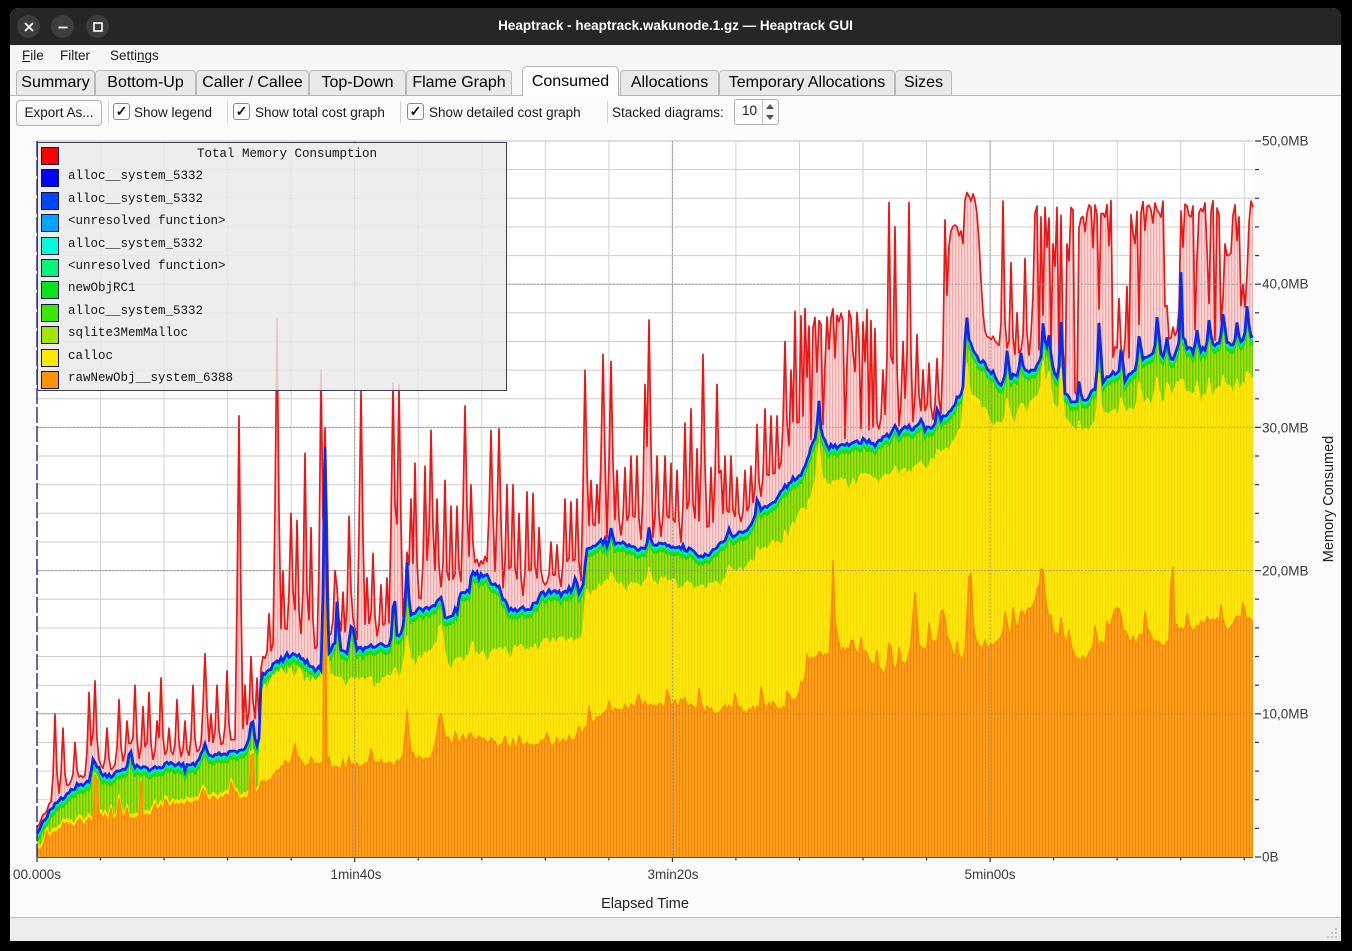 This screenshot has height=951, width=1352. What do you see at coordinates (1285, 142) in the screenshot?
I see `svg-text: 50,0MB` at bounding box center [1285, 142].